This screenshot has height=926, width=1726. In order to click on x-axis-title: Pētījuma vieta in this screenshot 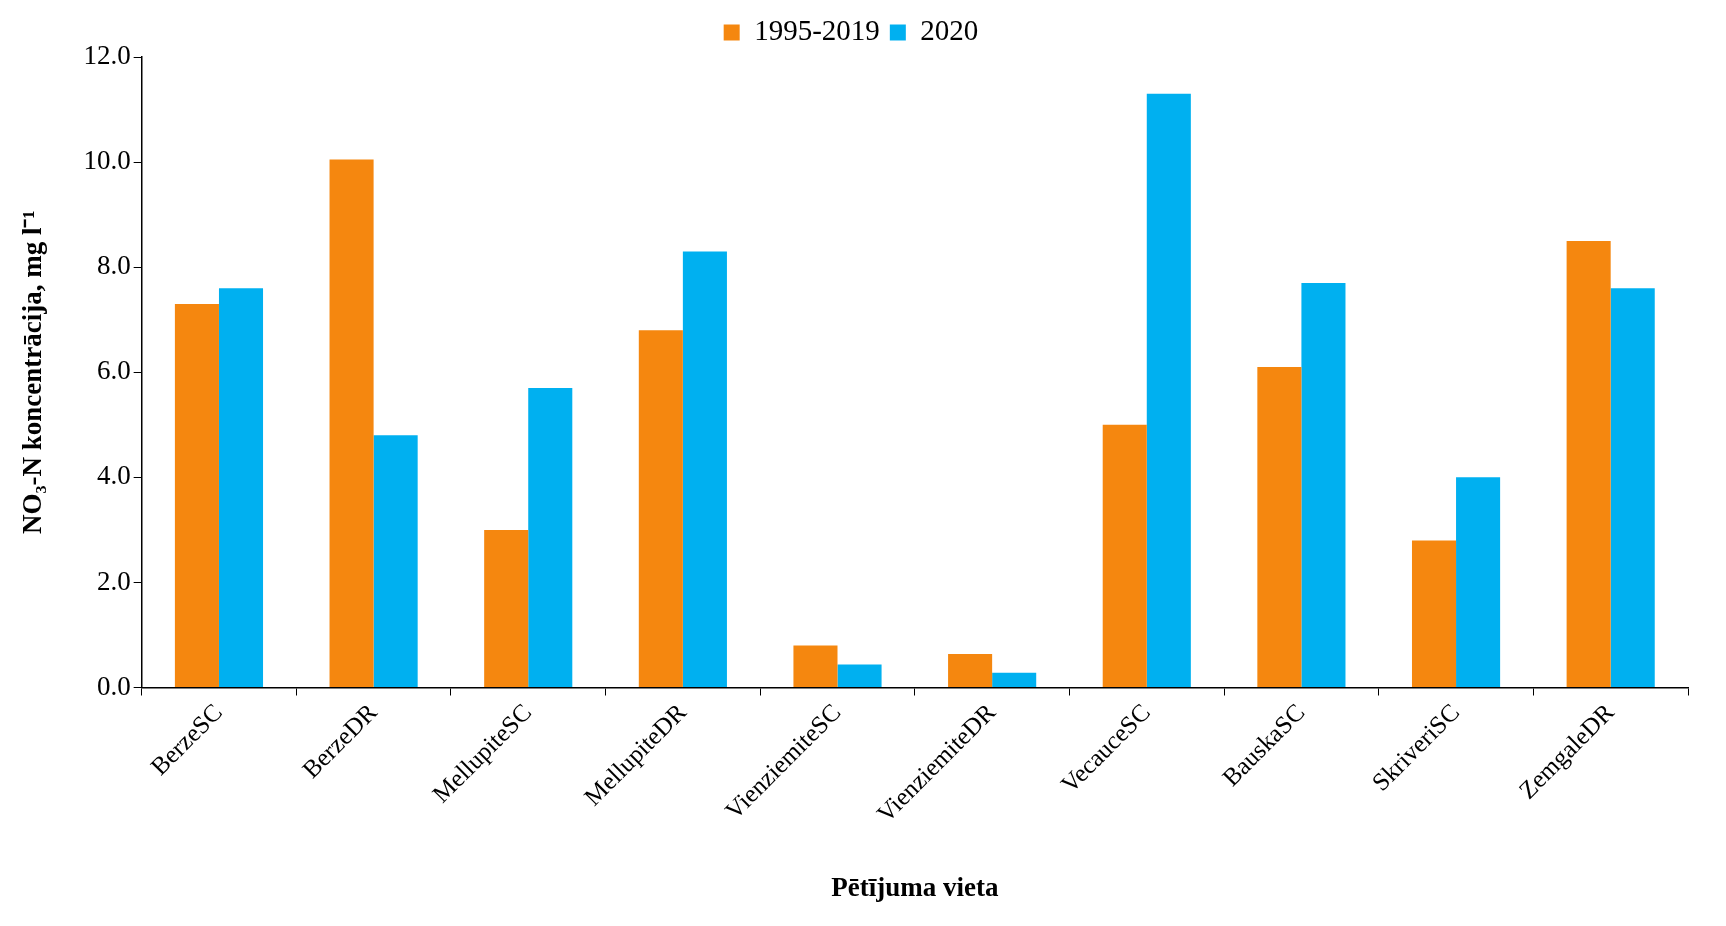, I will do `click(915, 886)`.